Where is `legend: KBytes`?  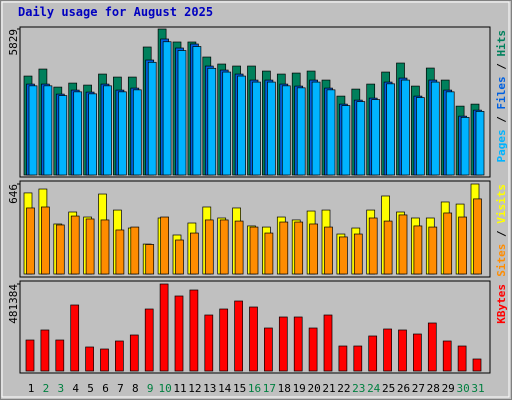 legend: KBytes is located at coordinates (501, 304).